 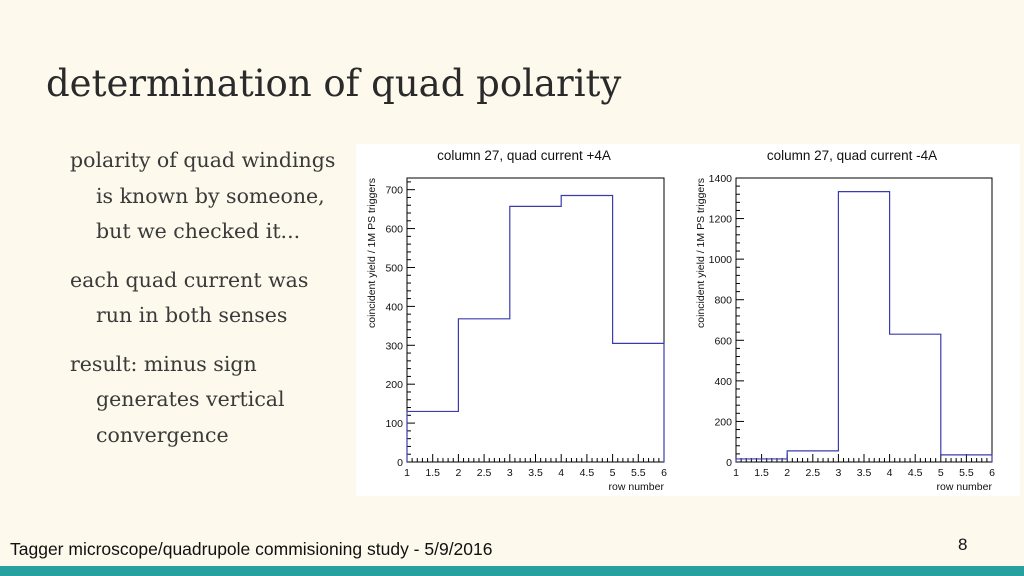 What do you see at coordinates (394, 346) in the screenshot?
I see `y-tick-label: 300` at bounding box center [394, 346].